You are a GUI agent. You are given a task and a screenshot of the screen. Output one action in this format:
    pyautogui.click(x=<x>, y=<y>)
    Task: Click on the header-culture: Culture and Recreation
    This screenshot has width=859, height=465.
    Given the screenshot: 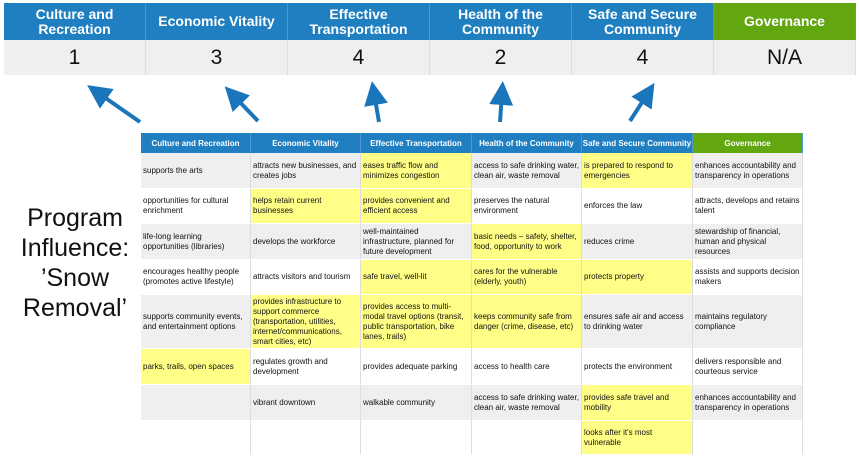 What is the action you would take?
    pyautogui.click(x=196, y=143)
    